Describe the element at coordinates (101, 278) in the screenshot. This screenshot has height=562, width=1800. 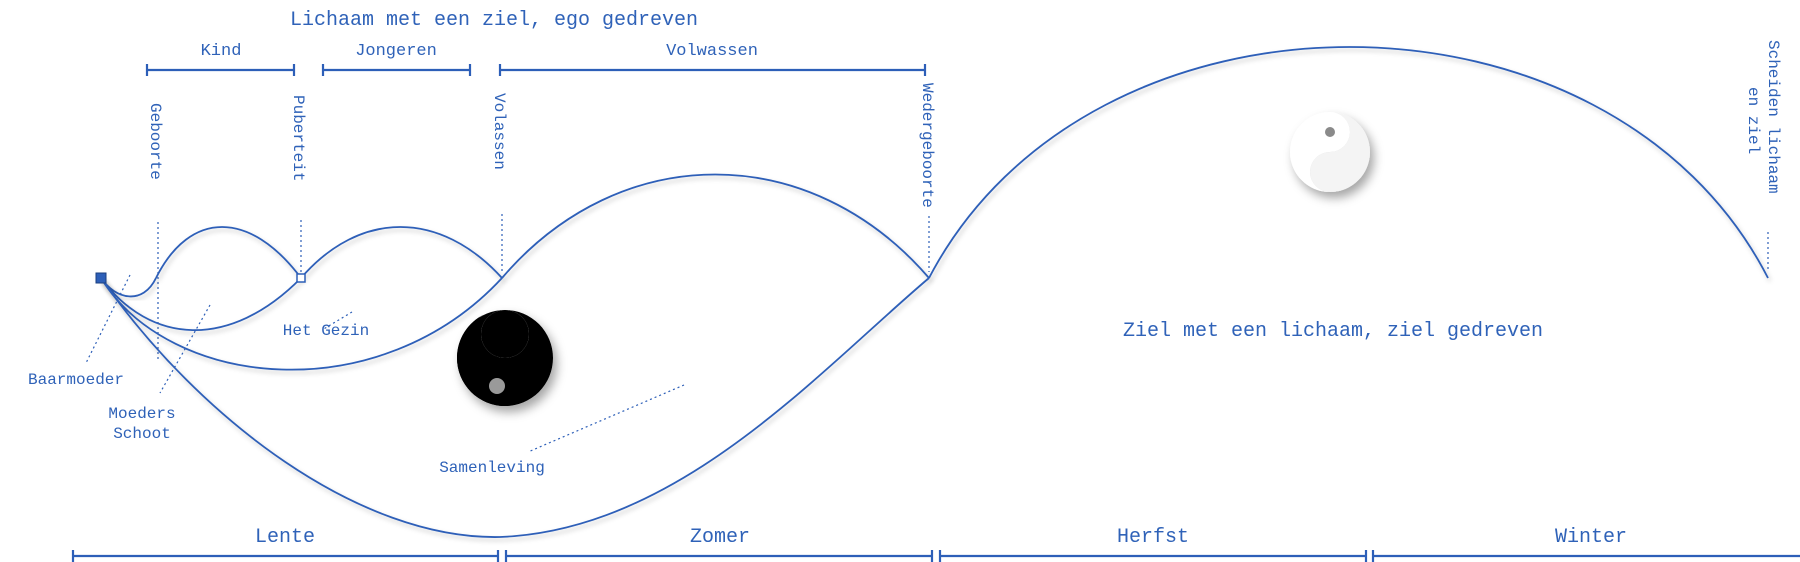
I see `origin-marker` at that location.